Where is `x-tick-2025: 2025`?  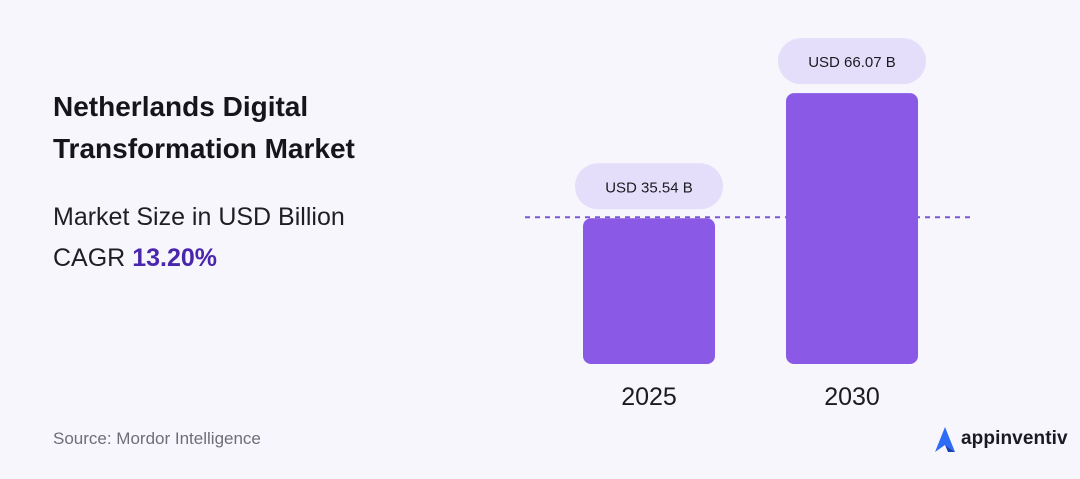 x-tick-2025: 2025 is located at coordinates (649, 397).